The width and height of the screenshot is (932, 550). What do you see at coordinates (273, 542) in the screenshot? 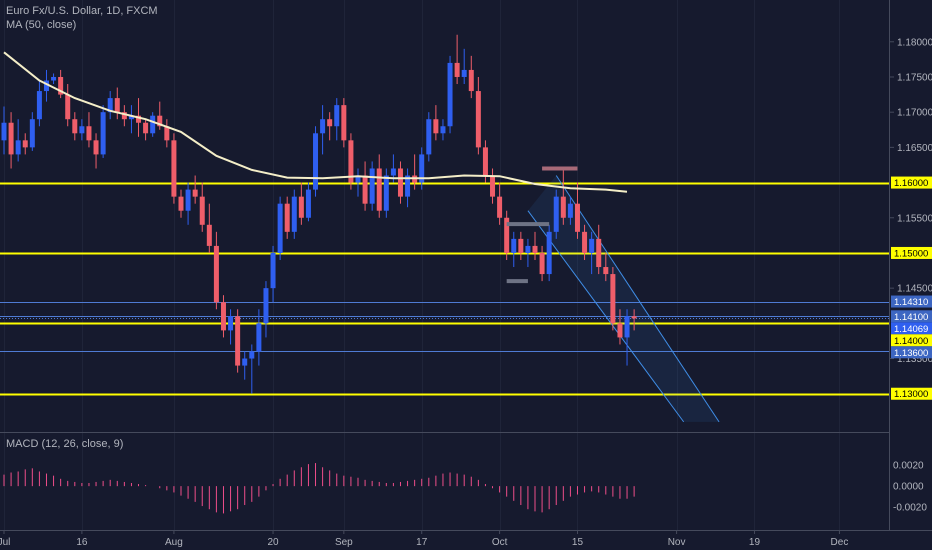
I see `time-tick-label: 20` at bounding box center [273, 542].